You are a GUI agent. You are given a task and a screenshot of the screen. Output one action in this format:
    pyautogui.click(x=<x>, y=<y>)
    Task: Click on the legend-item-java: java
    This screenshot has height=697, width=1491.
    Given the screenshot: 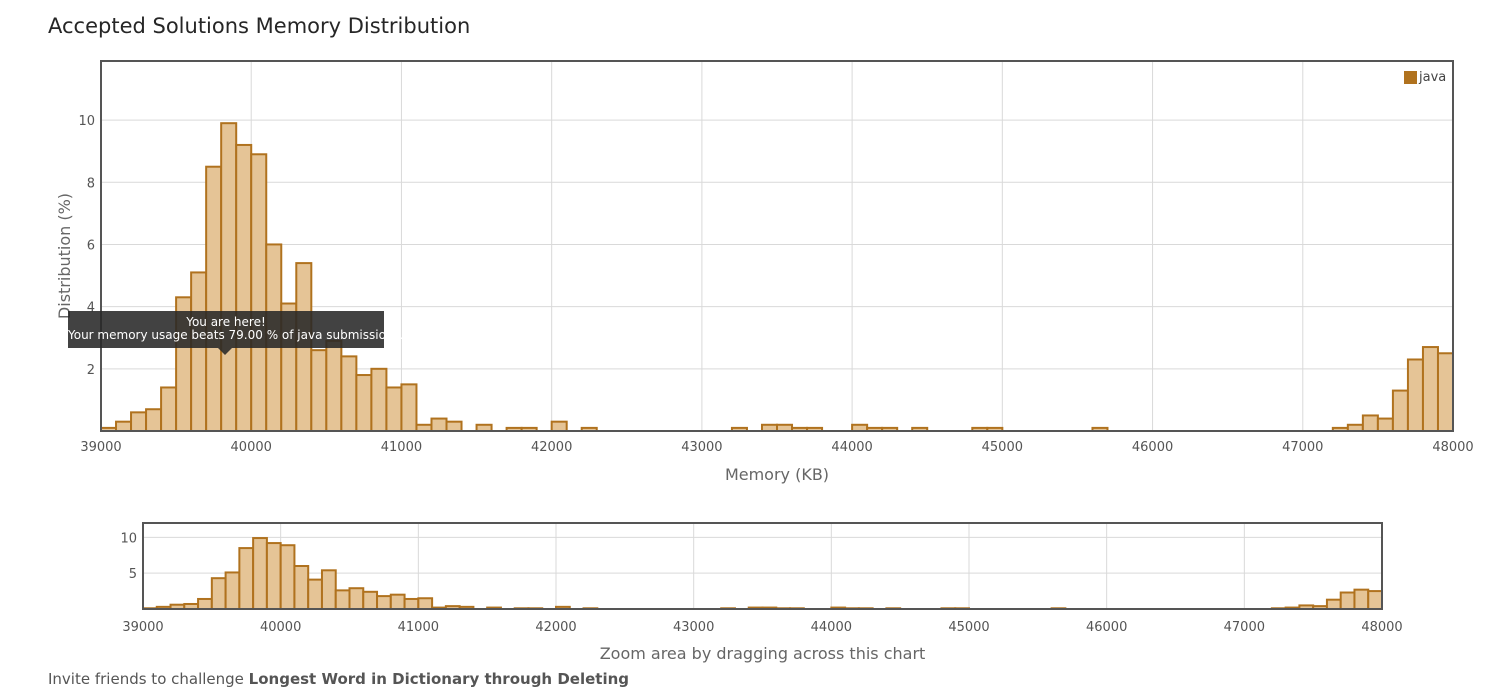 What is the action you would take?
    pyautogui.click(x=1425, y=77)
    